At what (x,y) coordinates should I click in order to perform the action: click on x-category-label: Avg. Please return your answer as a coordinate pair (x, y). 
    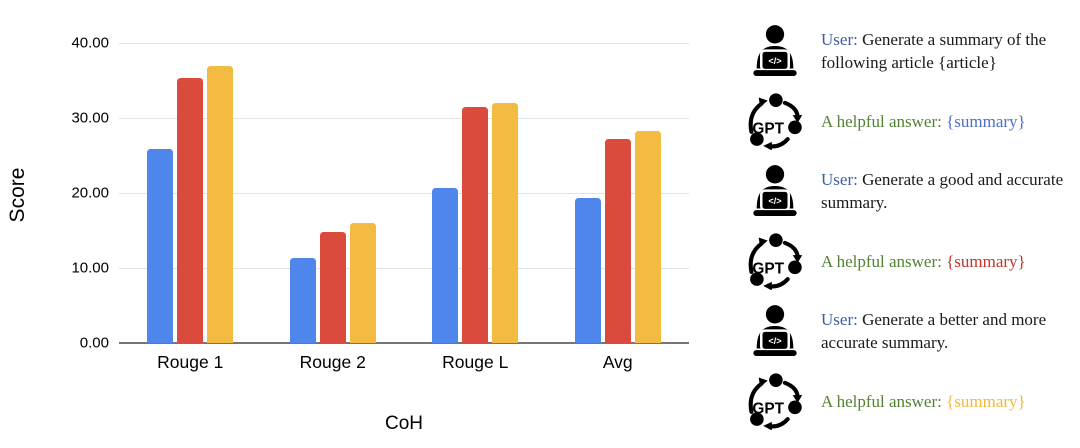
    Looking at the image, I should click on (617, 362).